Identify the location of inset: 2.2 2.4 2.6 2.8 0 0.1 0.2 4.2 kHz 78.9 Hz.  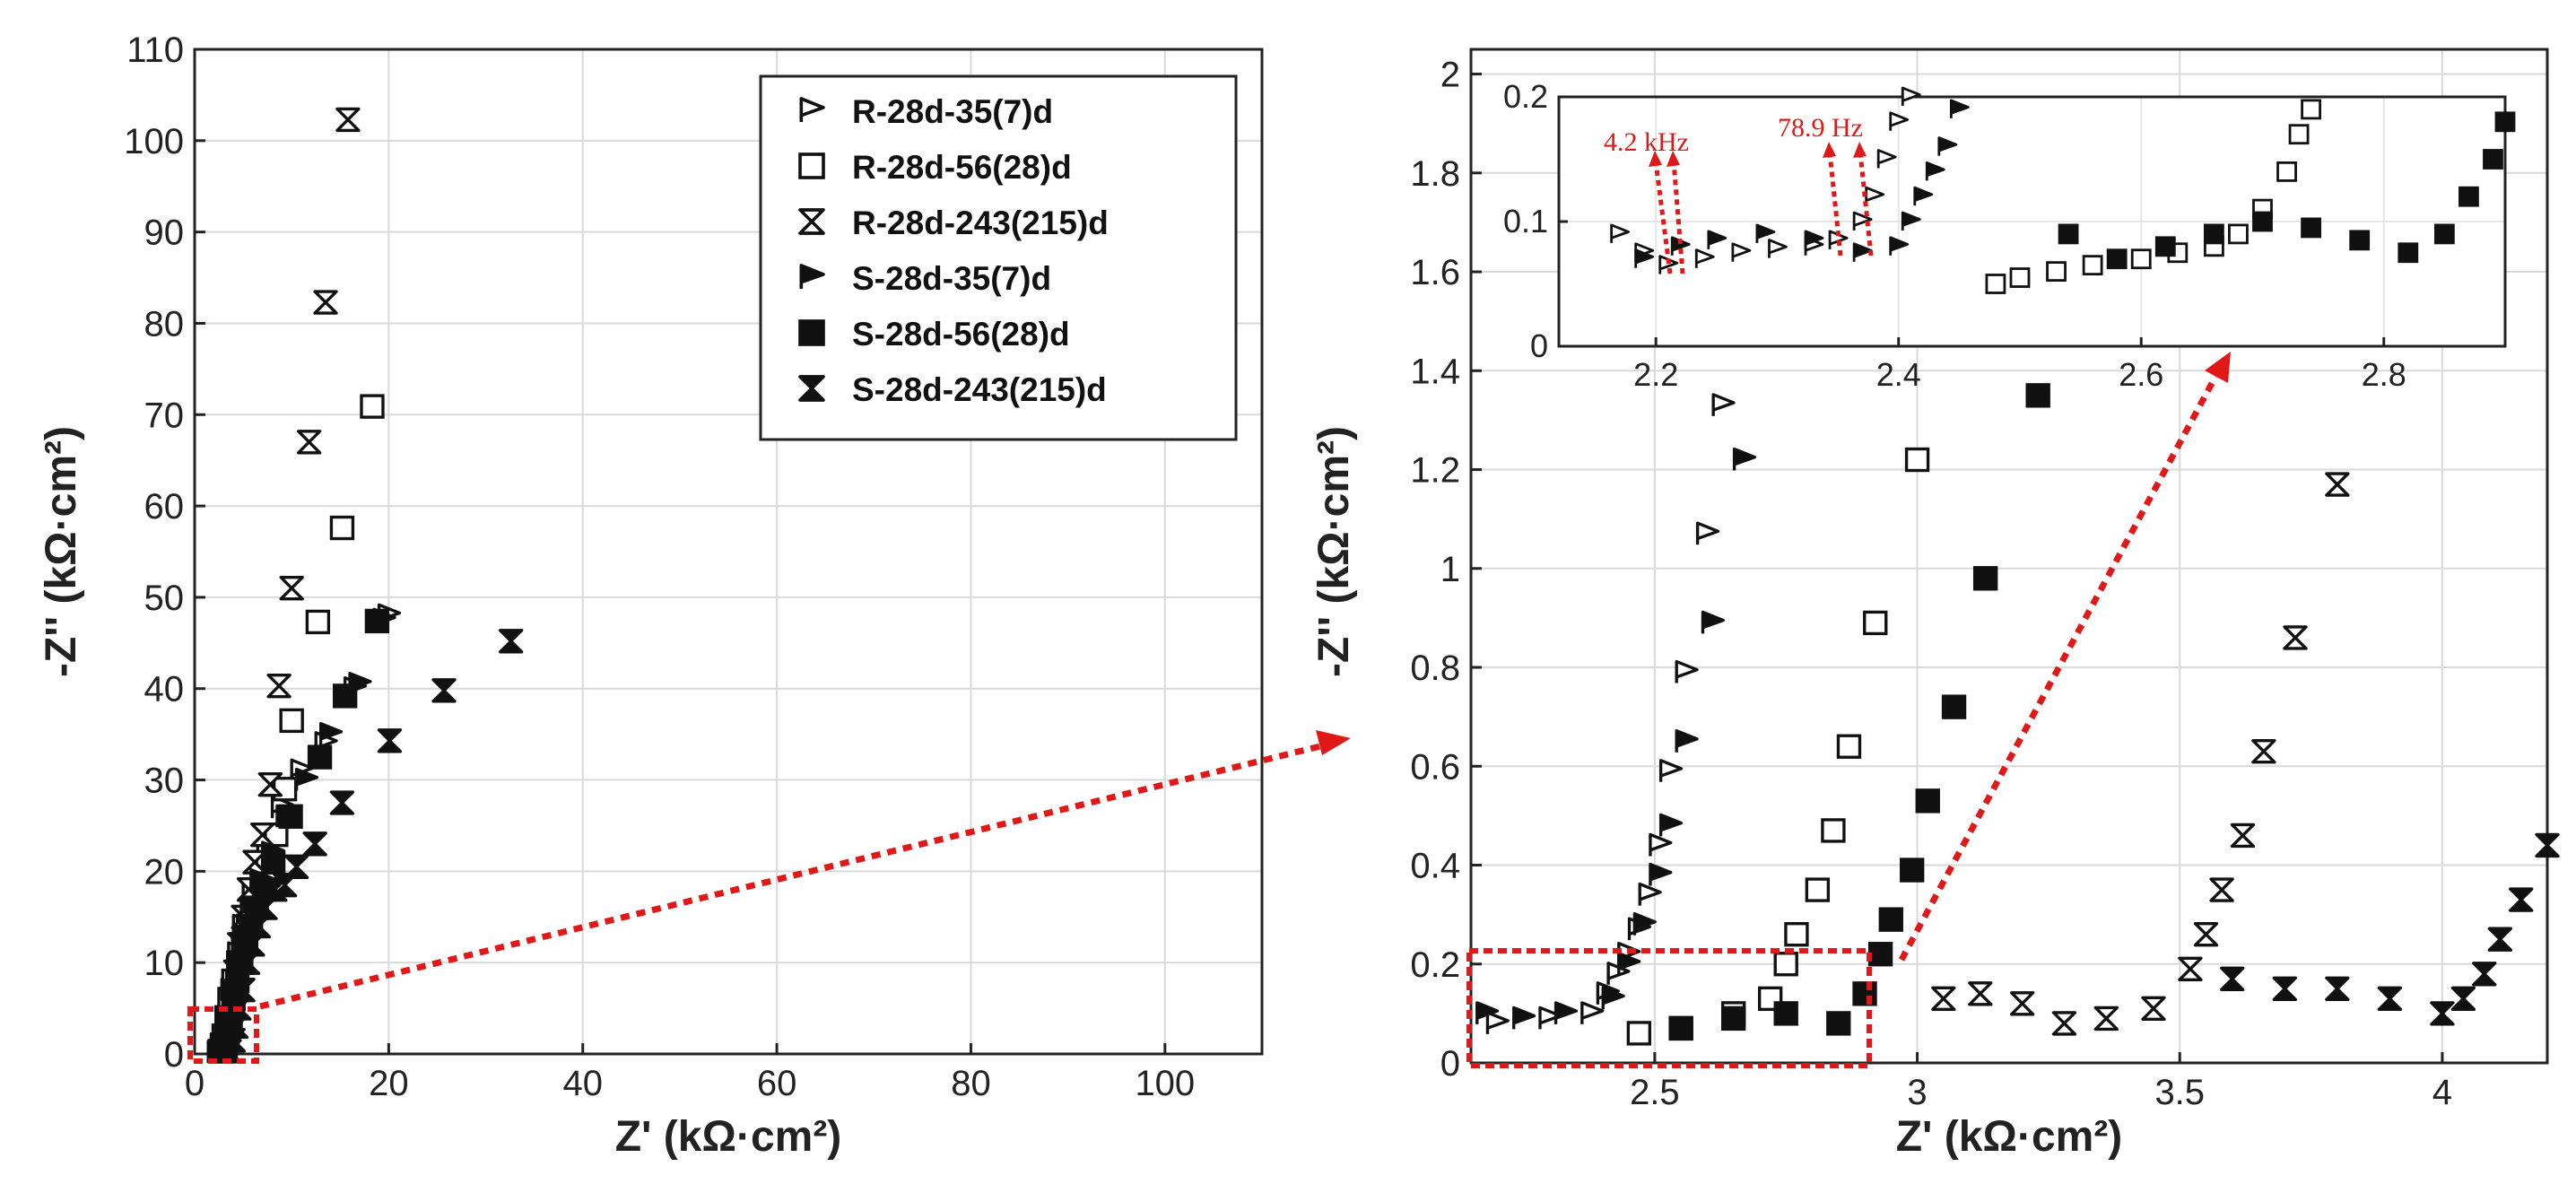
(2009, 235).